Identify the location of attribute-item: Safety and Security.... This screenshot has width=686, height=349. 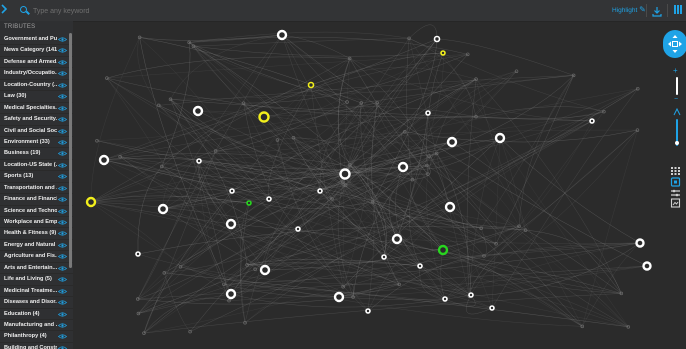
(36, 120).